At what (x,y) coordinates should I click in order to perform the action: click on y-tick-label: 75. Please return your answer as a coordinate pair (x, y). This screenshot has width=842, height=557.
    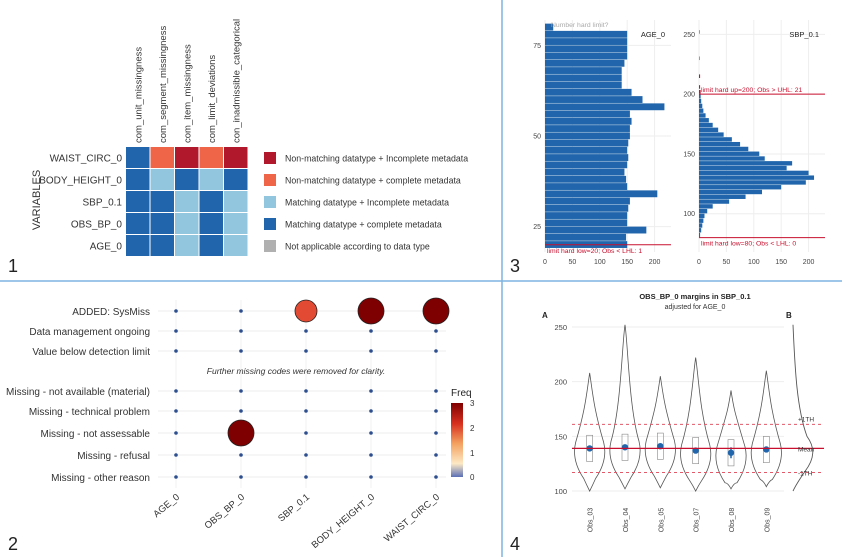
    Looking at the image, I should click on (537, 46).